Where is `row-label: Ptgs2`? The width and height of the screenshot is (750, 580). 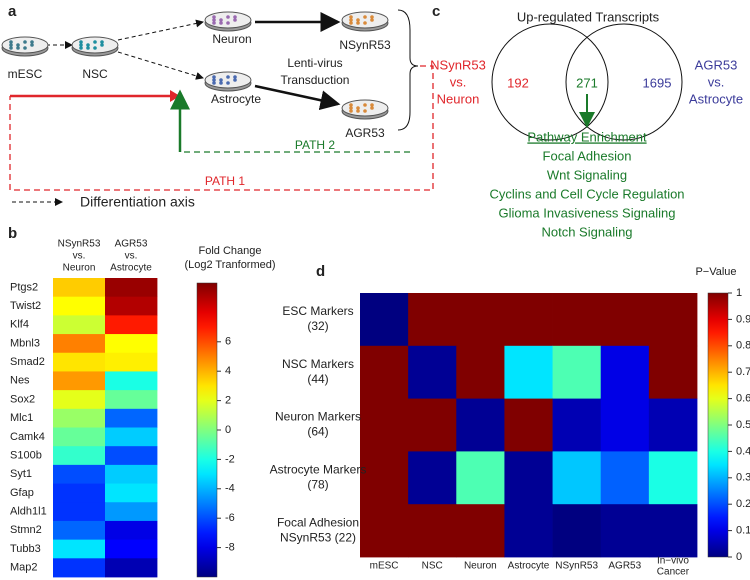
row-label: Ptgs2 is located at coordinates (24, 287).